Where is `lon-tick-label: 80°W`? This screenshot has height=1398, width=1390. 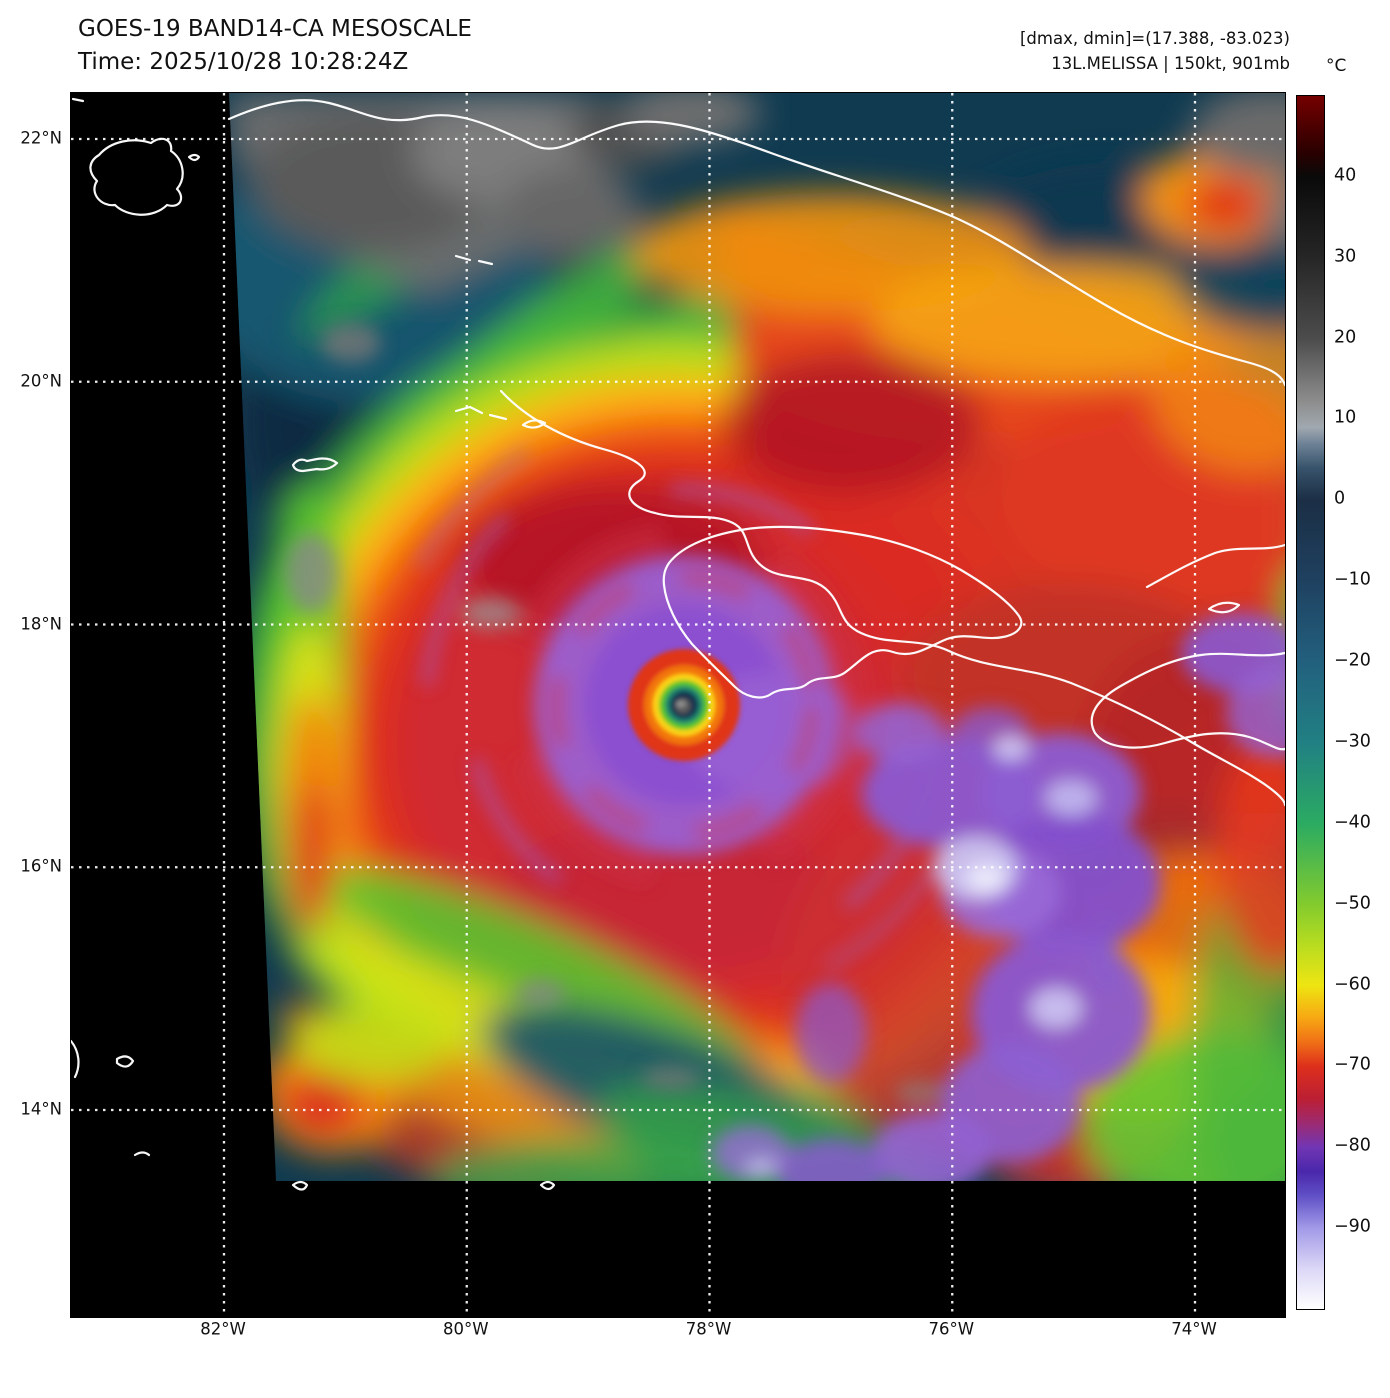 lon-tick-label: 80°W is located at coordinates (465, 1329).